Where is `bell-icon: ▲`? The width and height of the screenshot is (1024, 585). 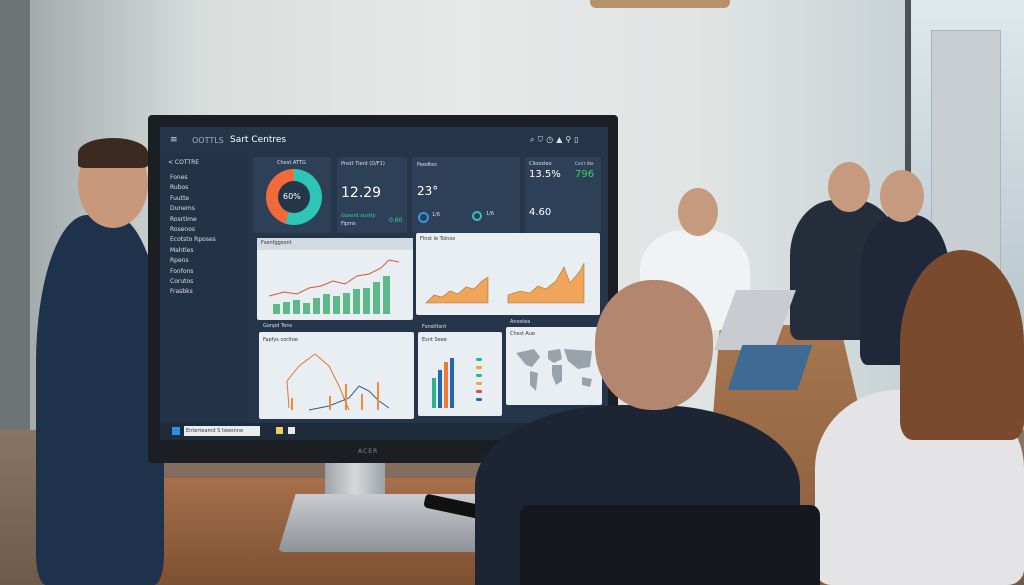 bell-icon: ▲ is located at coordinates (561, 139).